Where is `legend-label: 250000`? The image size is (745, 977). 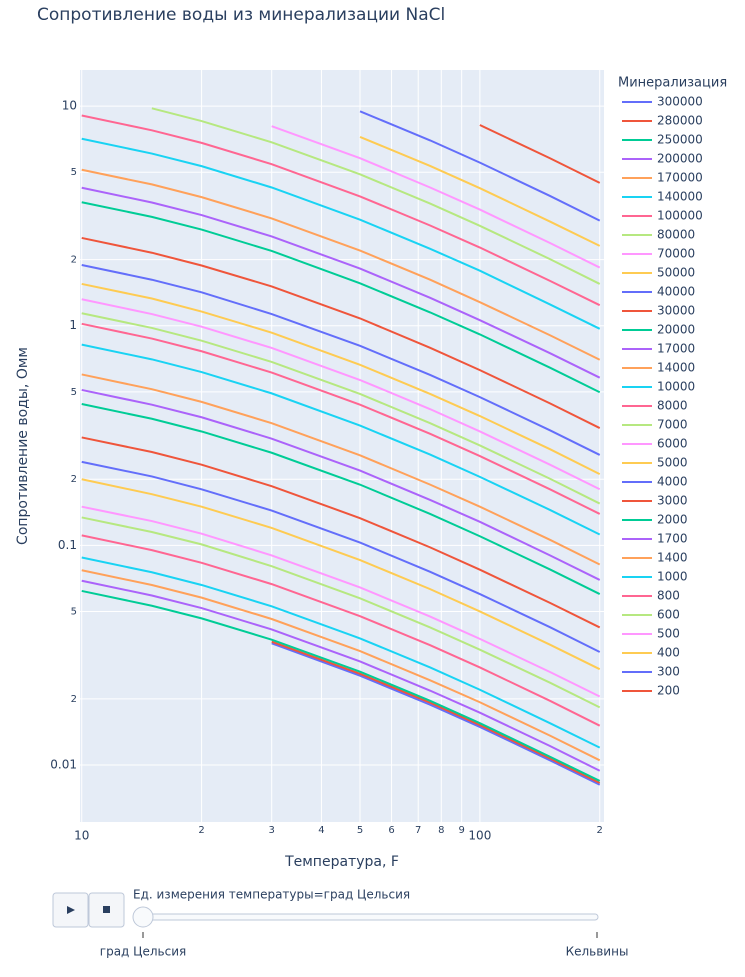
legend-label: 250000 is located at coordinates (680, 140).